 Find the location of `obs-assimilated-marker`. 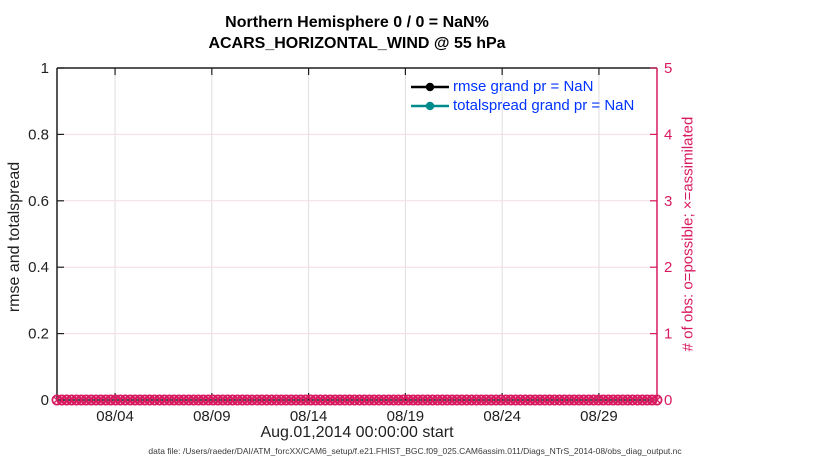

obs-assimilated-marker is located at coordinates (657, 400).